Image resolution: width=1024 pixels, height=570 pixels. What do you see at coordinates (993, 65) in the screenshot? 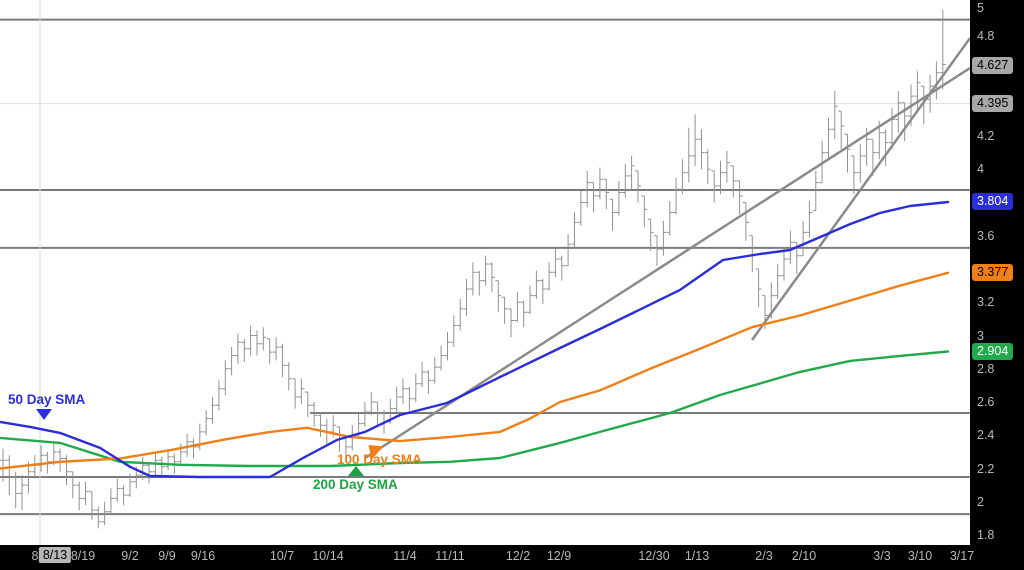
I see `price-badge-trend-line-1: 4.627` at bounding box center [993, 65].